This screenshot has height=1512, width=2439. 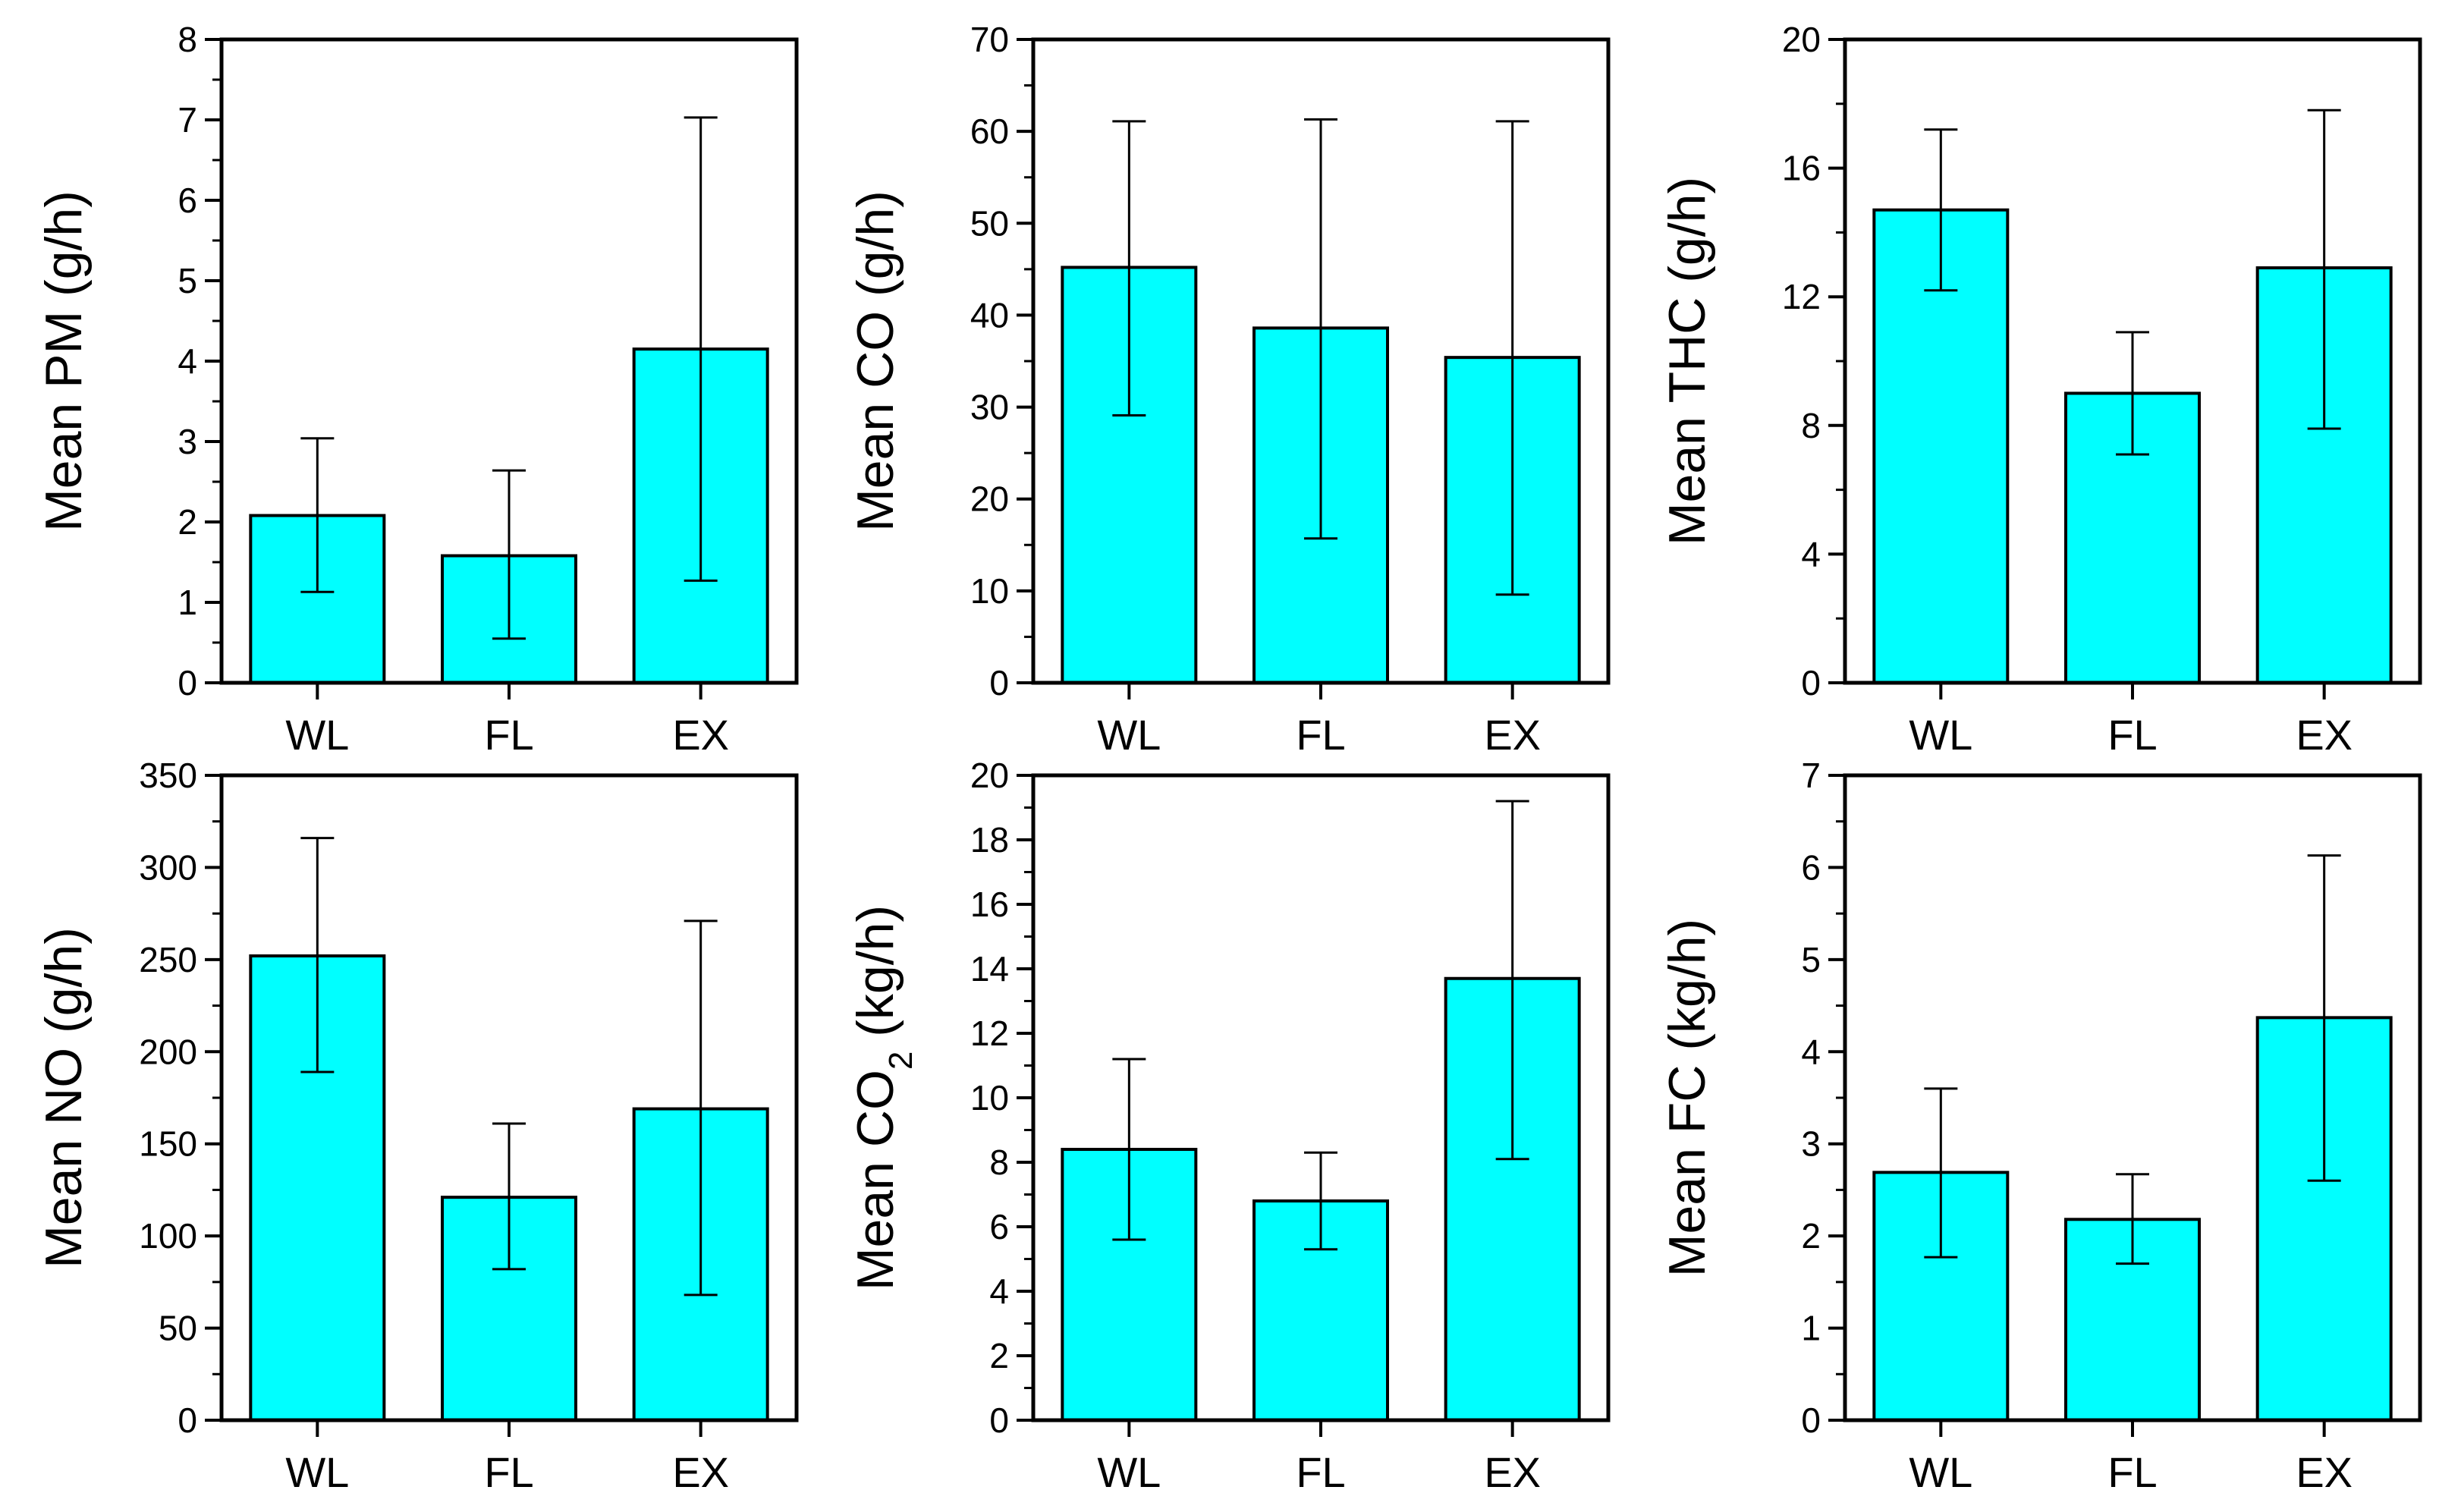 What do you see at coordinates (168, 867) in the screenshot?
I see `y-tick-label: 300` at bounding box center [168, 867].